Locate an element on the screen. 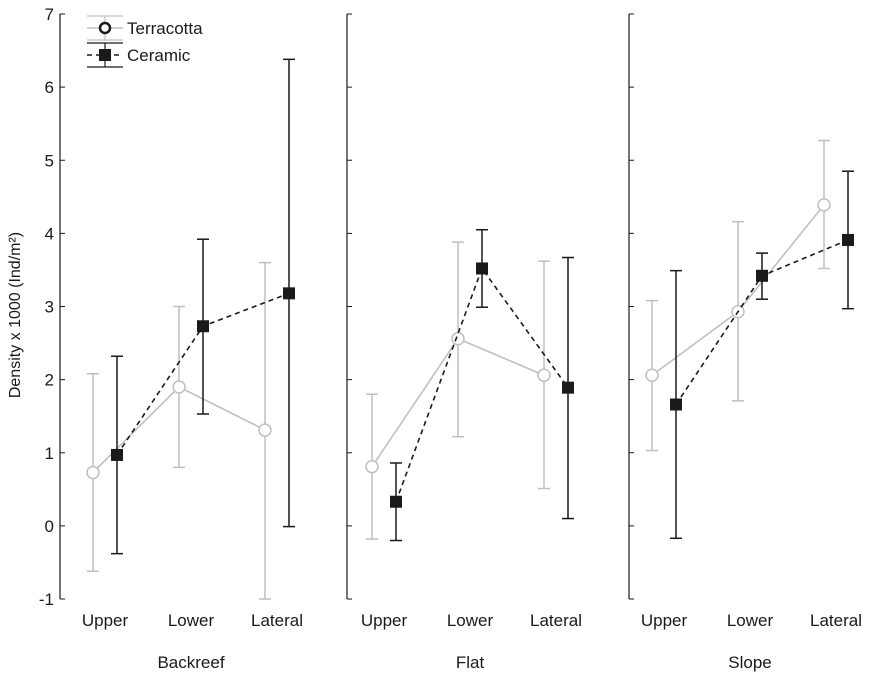 The image size is (881, 674). y-axis-label: Density x 1000 (Ind/m²) is located at coordinates (15, 315).